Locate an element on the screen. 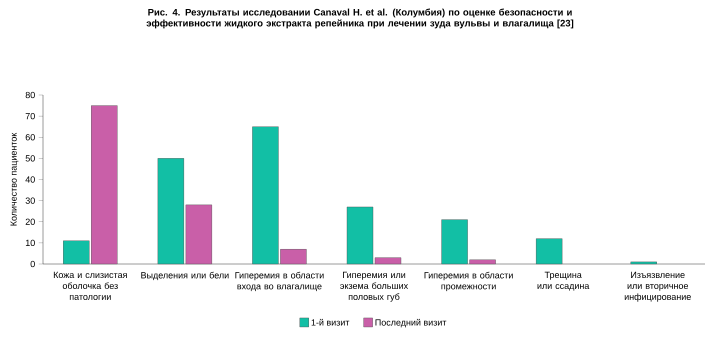  chart-title: Рис. 4. Результаты исследовании Canaval H. et al. (Колумбия) по оценке безопасности и эффективности жидкого экстракта репейника при лечении зуда вульвы и влагалища [23] is located at coordinates (360, 18).